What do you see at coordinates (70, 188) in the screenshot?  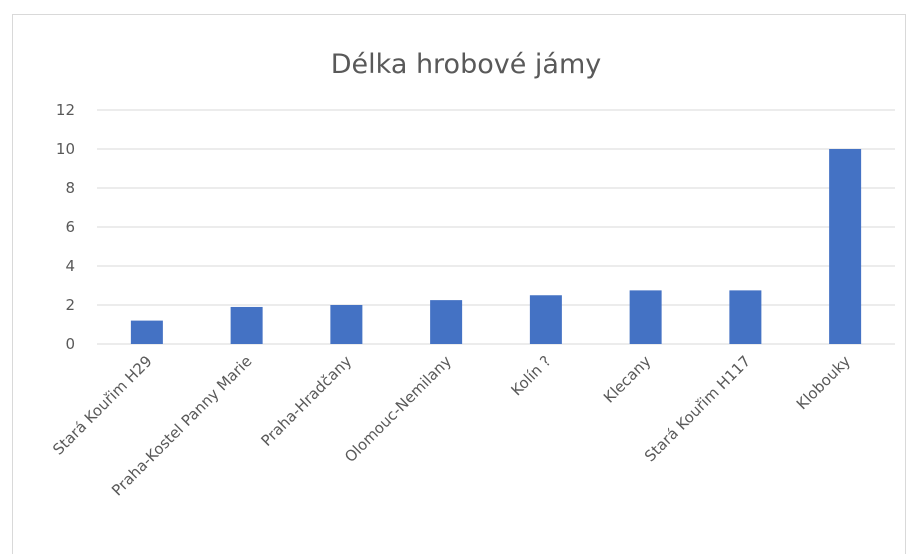 I see `y-tick-label: 8` at bounding box center [70, 188].